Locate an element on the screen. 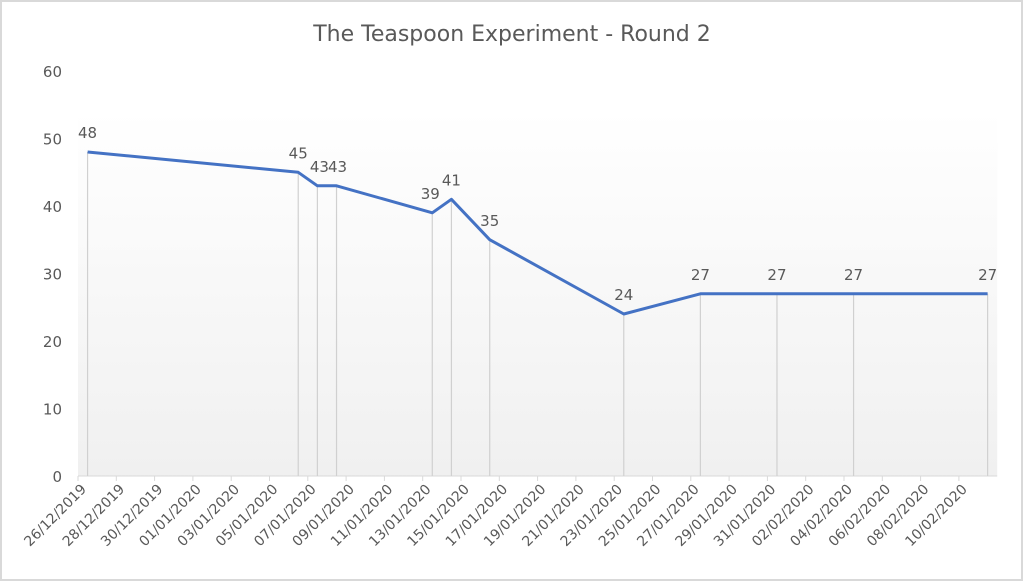 The width and height of the screenshot is (1023, 581). data-label: 24 is located at coordinates (623, 295).